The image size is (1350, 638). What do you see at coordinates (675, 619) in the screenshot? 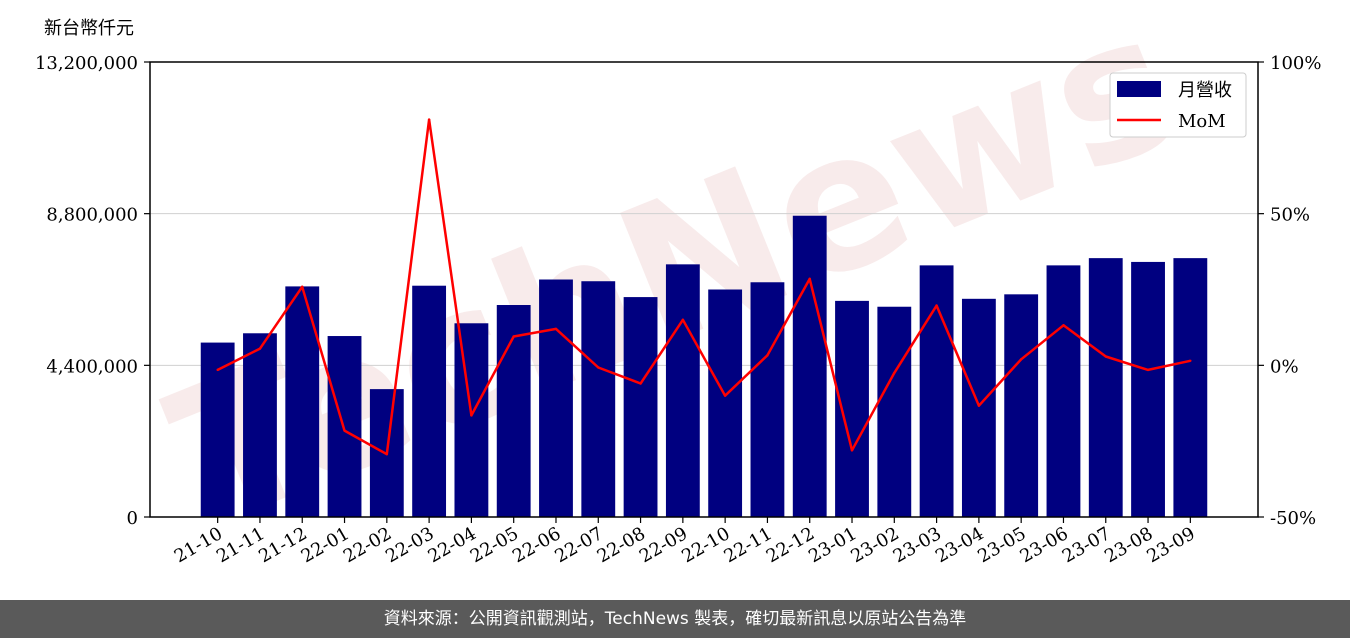
I see `source-footer: 資料來源：公開資訊觀測站，TechNews 製表，確切最新訊息以原站公告為準` at bounding box center [675, 619].